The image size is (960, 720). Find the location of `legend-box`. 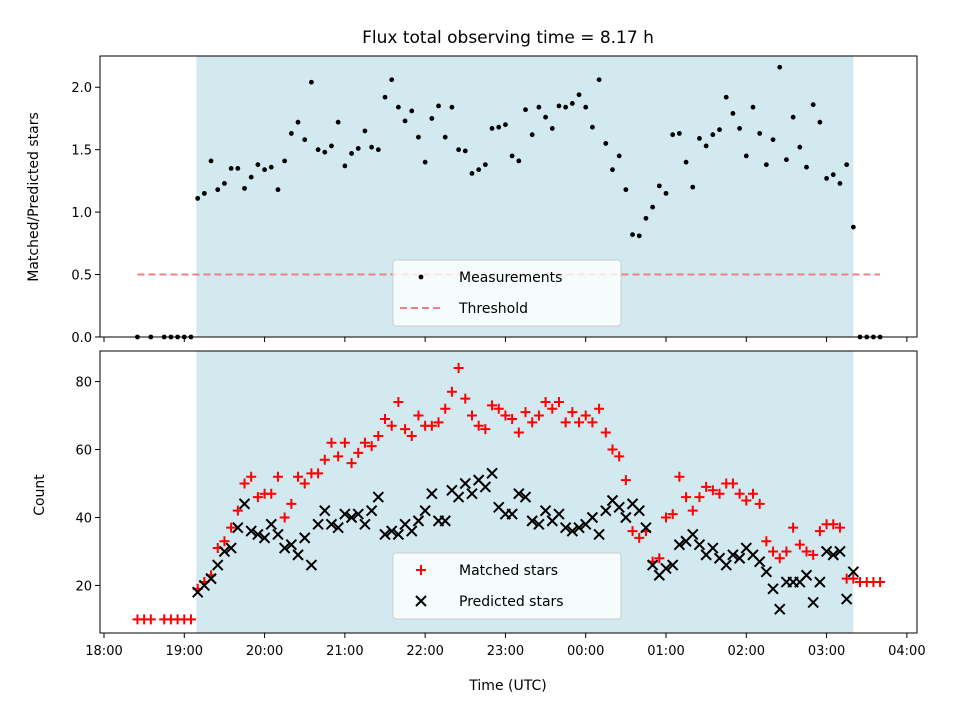

legend-box is located at coordinates (507, 293).